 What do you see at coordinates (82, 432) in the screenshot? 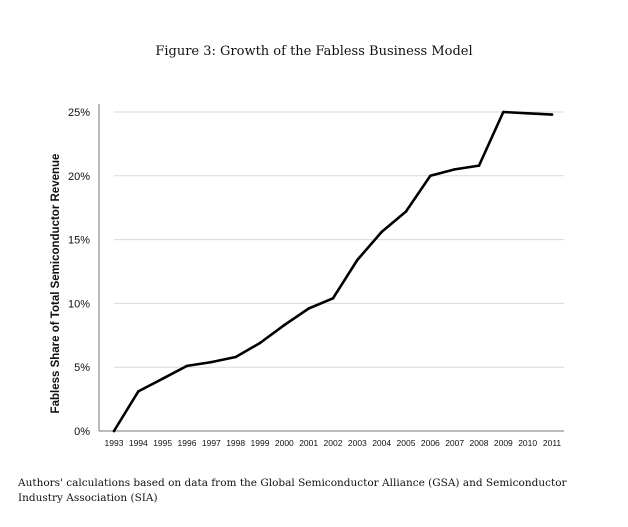
I see `y-tick-label: 0%` at bounding box center [82, 432].